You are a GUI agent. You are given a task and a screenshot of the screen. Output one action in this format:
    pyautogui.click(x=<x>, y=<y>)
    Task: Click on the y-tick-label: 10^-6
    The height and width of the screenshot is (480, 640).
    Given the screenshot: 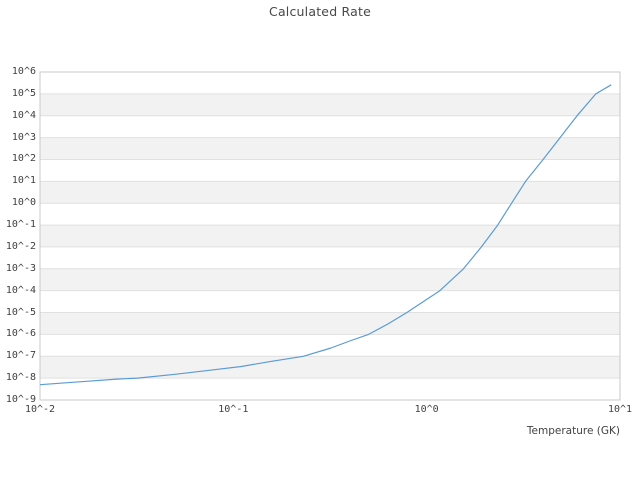 What is the action you would take?
    pyautogui.click(x=20, y=334)
    